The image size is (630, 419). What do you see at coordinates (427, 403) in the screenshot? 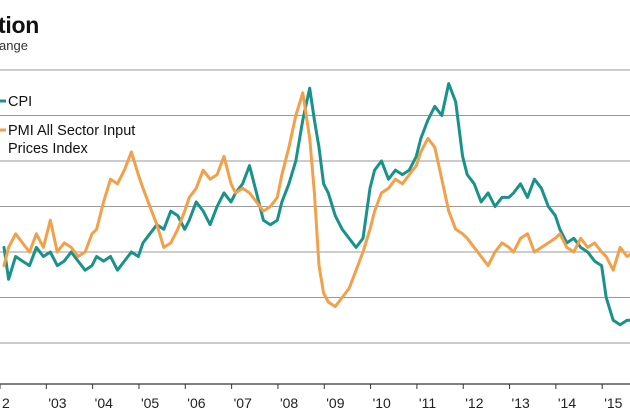
I see `x-tick-label: '11` at bounding box center [427, 403].